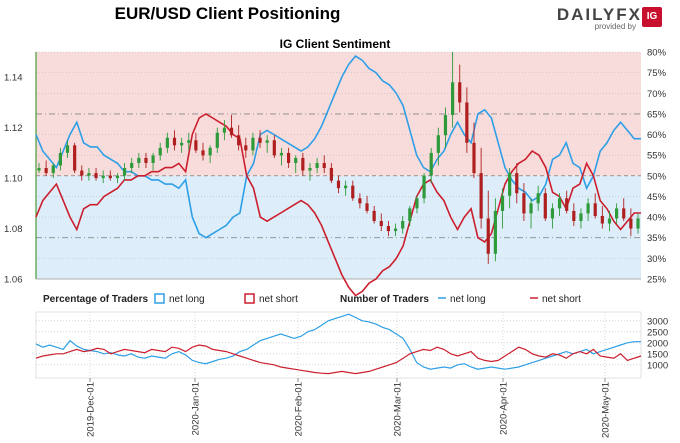 This screenshot has width=680, height=443. What do you see at coordinates (338, 359) in the screenshot?
I see `net-short-count-line` at bounding box center [338, 359].